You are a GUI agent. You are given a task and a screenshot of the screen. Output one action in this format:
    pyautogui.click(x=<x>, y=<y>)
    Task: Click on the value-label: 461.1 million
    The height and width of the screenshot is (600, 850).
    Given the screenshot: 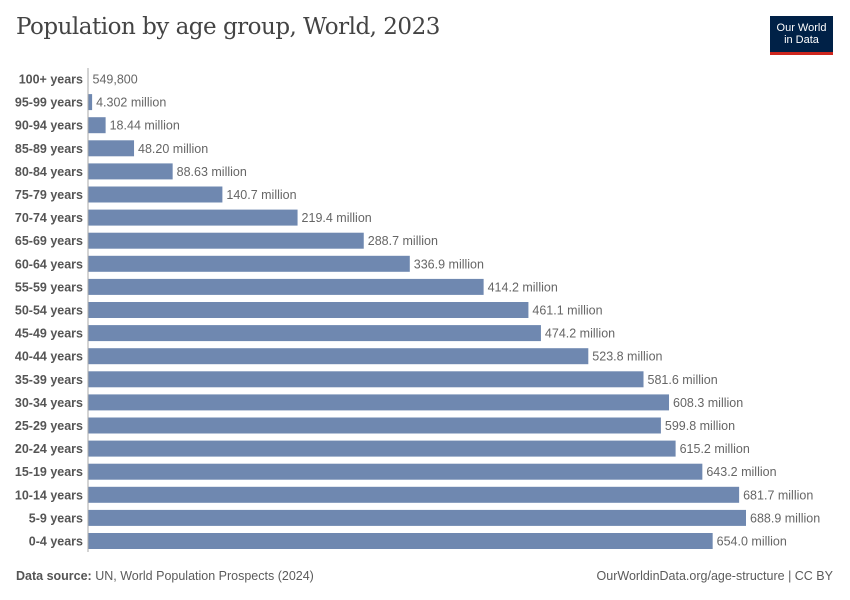 What is the action you would take?
    pyautogui.click(x=567, y=311)
    